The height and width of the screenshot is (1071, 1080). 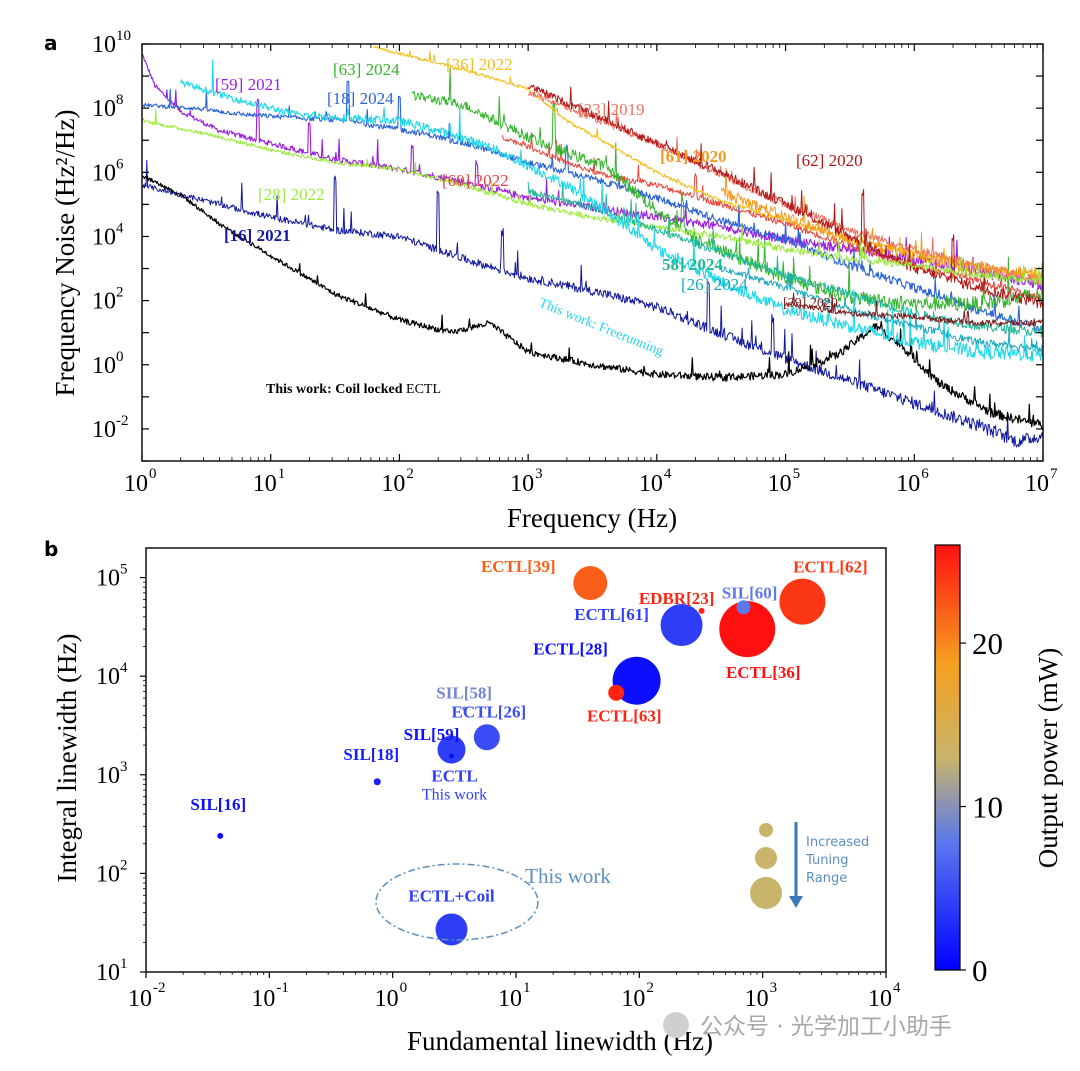 I want to click on a-ytick-exp: 0, so click(x=120, y=357).